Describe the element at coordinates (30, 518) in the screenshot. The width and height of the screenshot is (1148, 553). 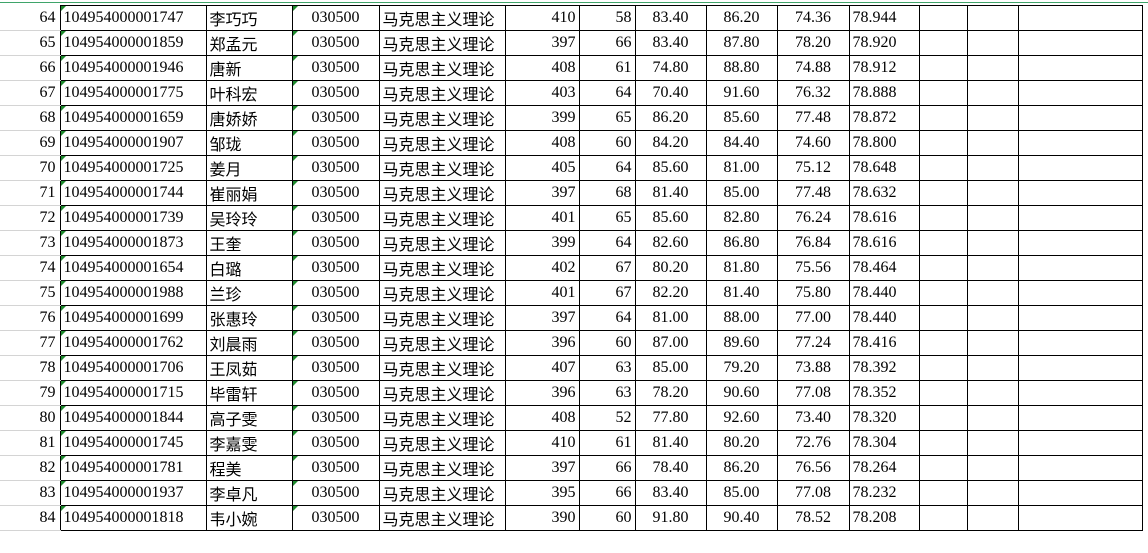
I see `row-number: 84` at that location.